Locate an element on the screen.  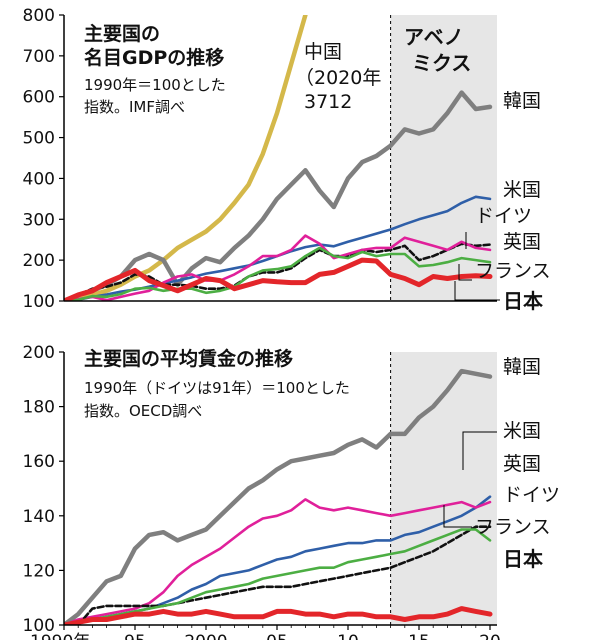
wage-note-line-1: 1990年（ドイツは91年）＝100とした is located at coordinates (217, 388).